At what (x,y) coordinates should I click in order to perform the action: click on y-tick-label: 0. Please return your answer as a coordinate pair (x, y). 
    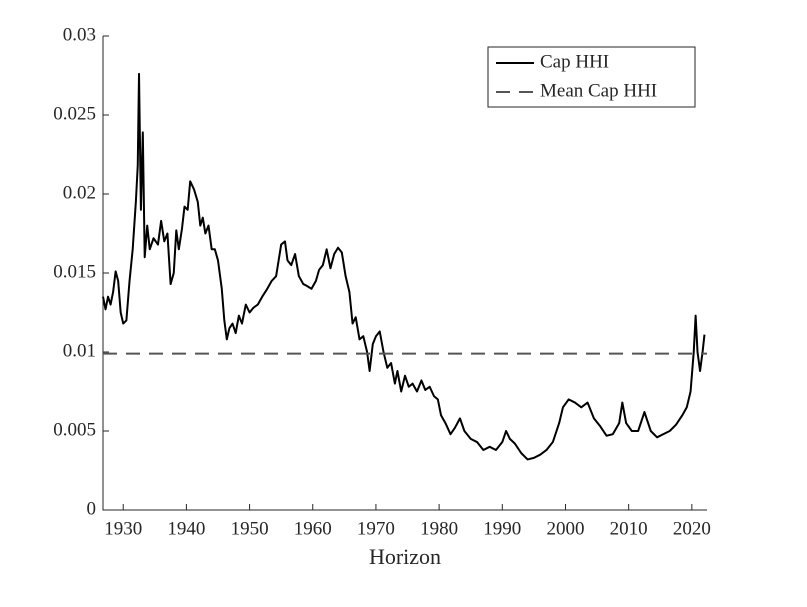
    Looking at the image, I should click on (92, 508).